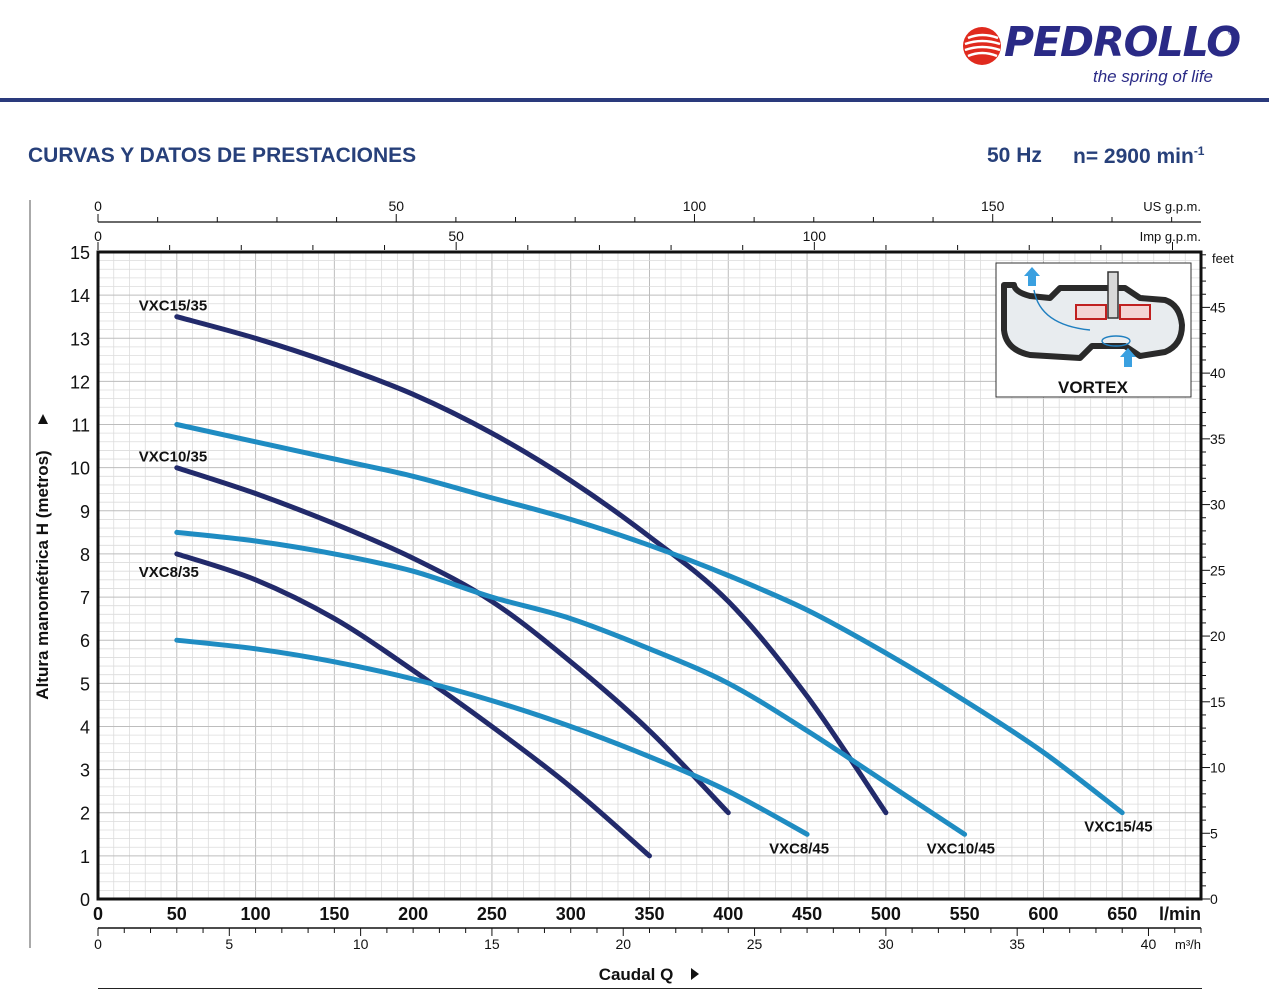 Image resolution: width=1269 pixels, height=999 pixels. Describe the element at coordinates (695, 974) in the screenshot. I see `x-axis-arrow-icon` at that location.